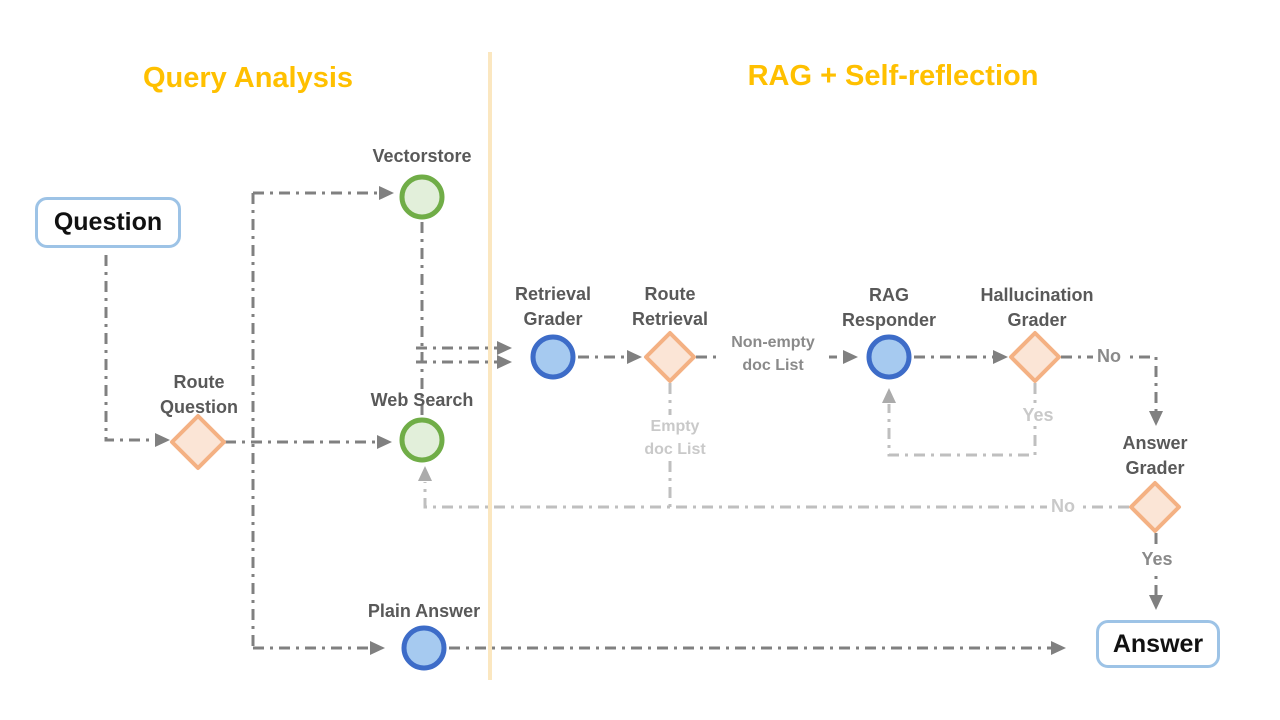  I want to click on rag-responder-label: RAG Responder, so click(889, 307).